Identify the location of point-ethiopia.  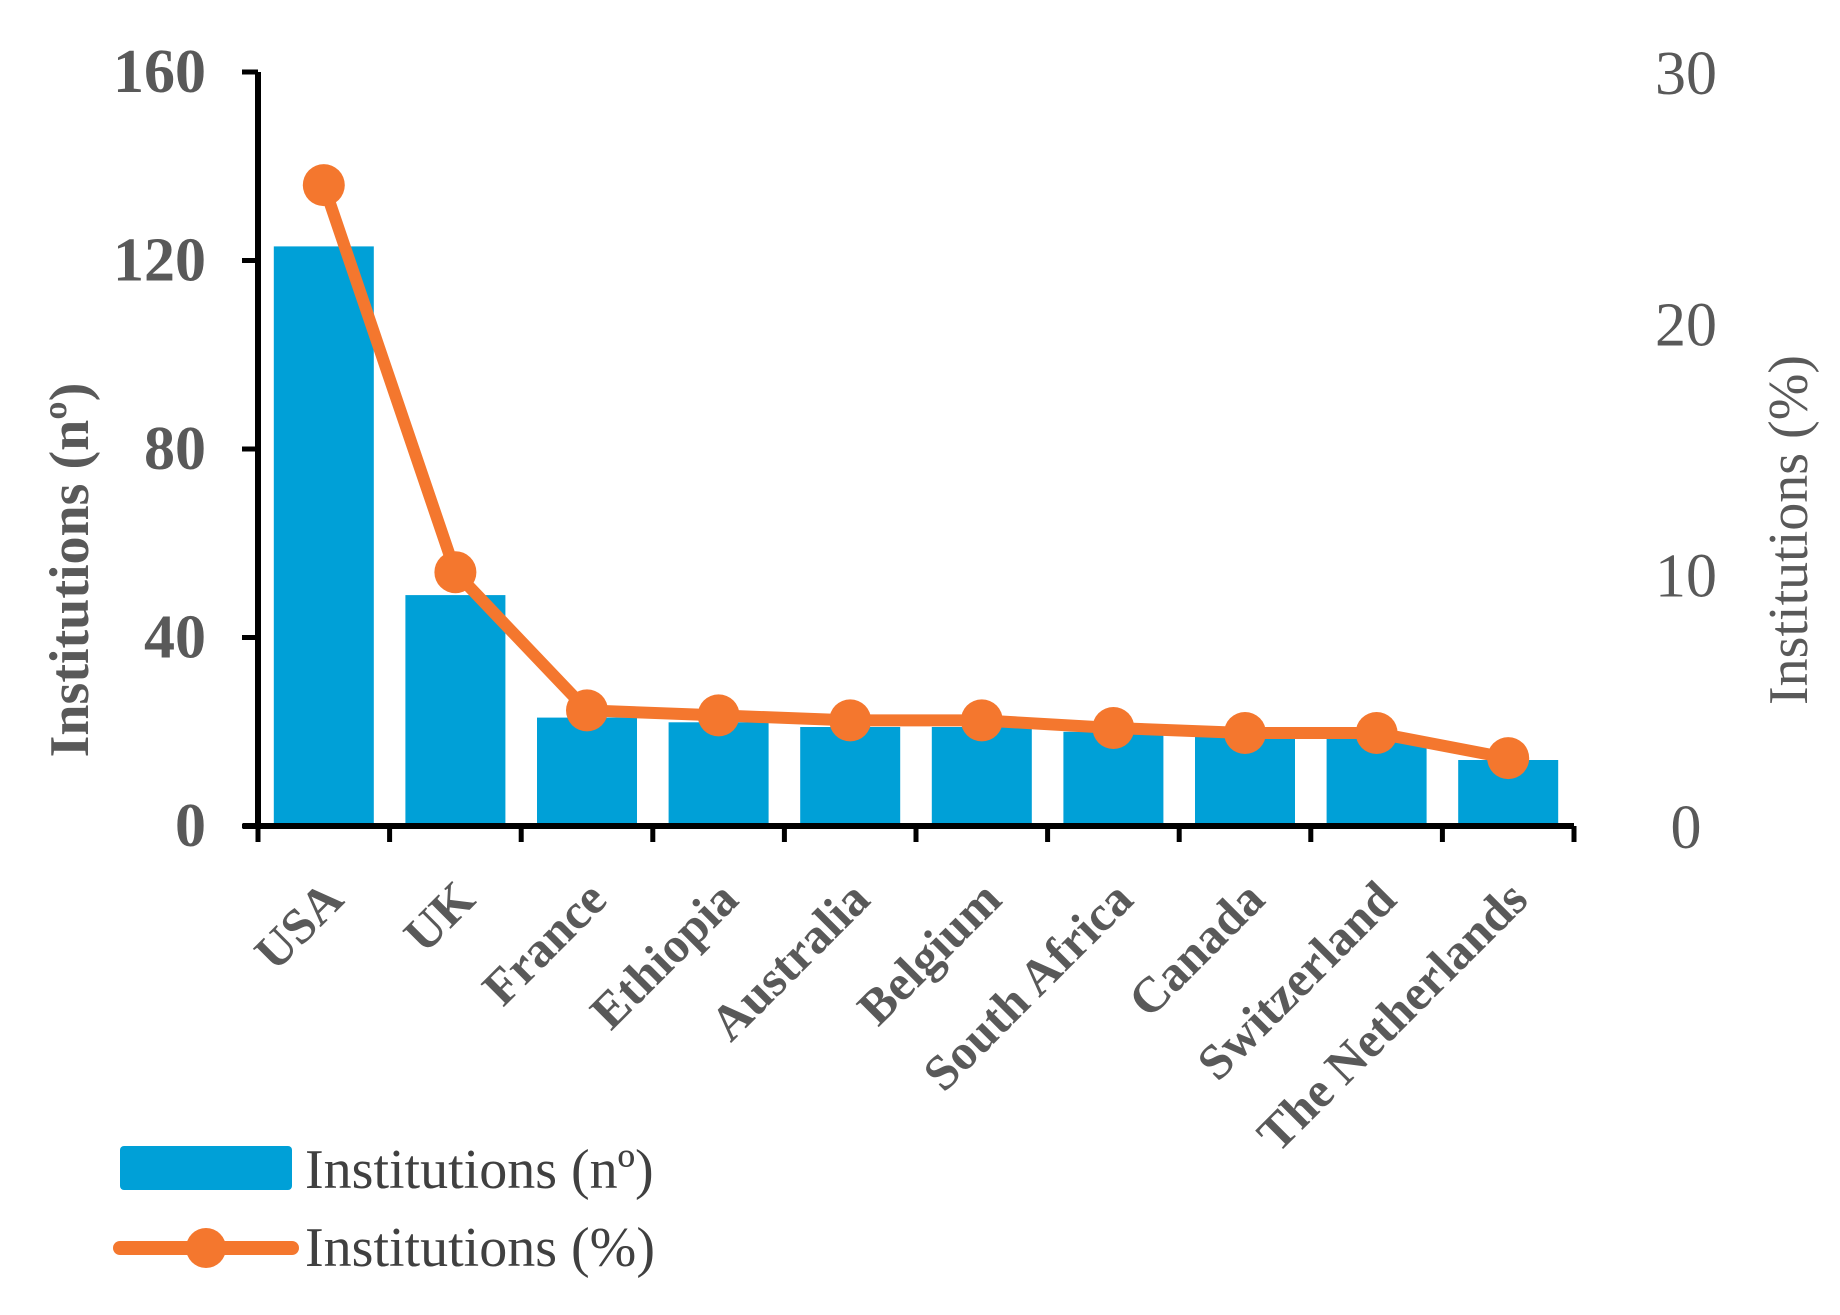
(718, 715).